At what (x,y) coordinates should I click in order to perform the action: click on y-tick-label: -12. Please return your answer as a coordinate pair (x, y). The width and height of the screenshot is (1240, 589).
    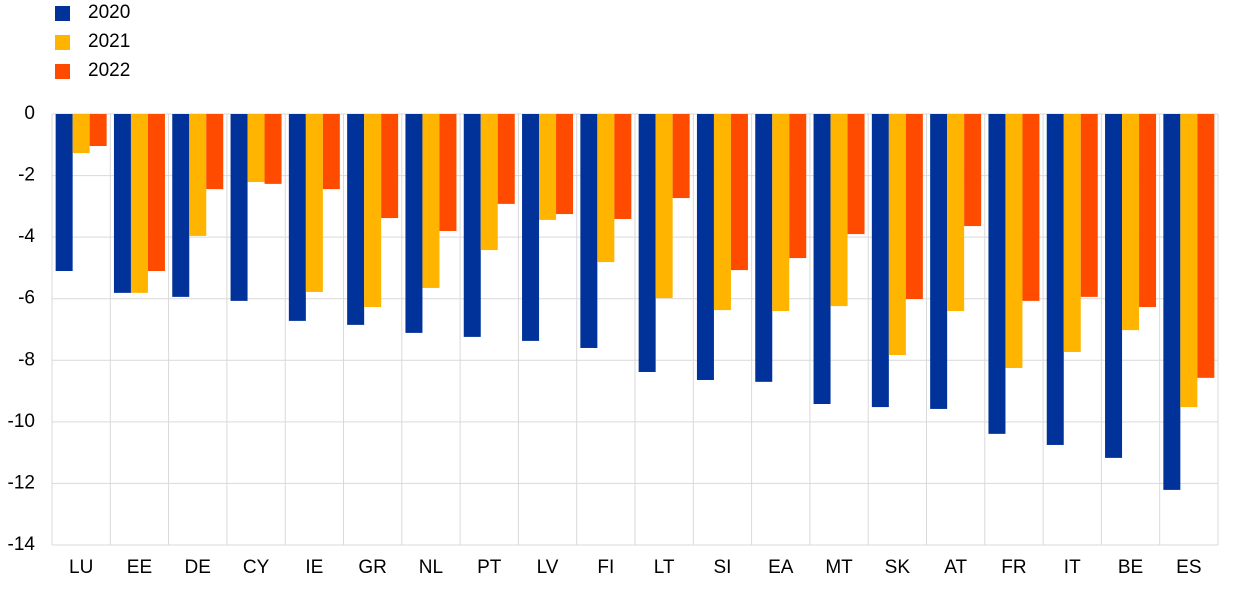
    Looking at the image, I should click on (21, 482).